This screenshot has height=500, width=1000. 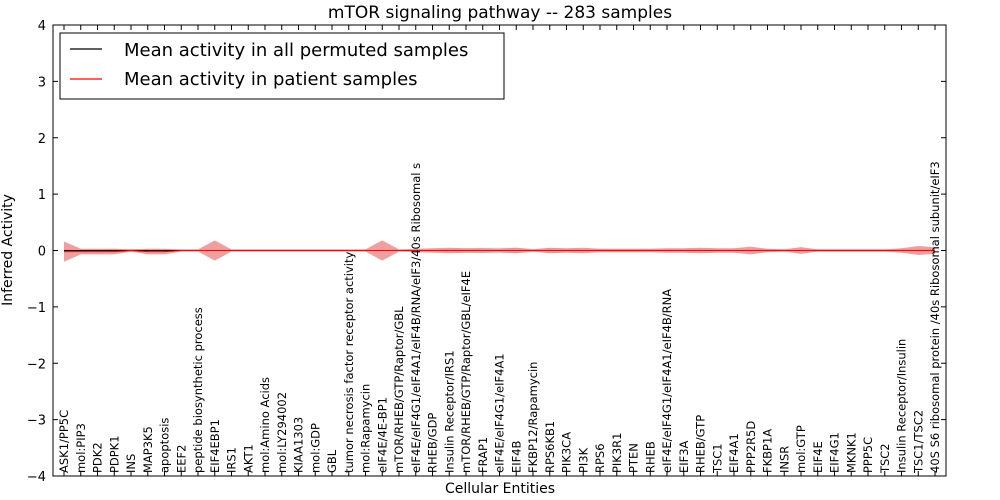 I want to click on x-tick-label: TSC1/TSC2, so click(x=918, y=442).